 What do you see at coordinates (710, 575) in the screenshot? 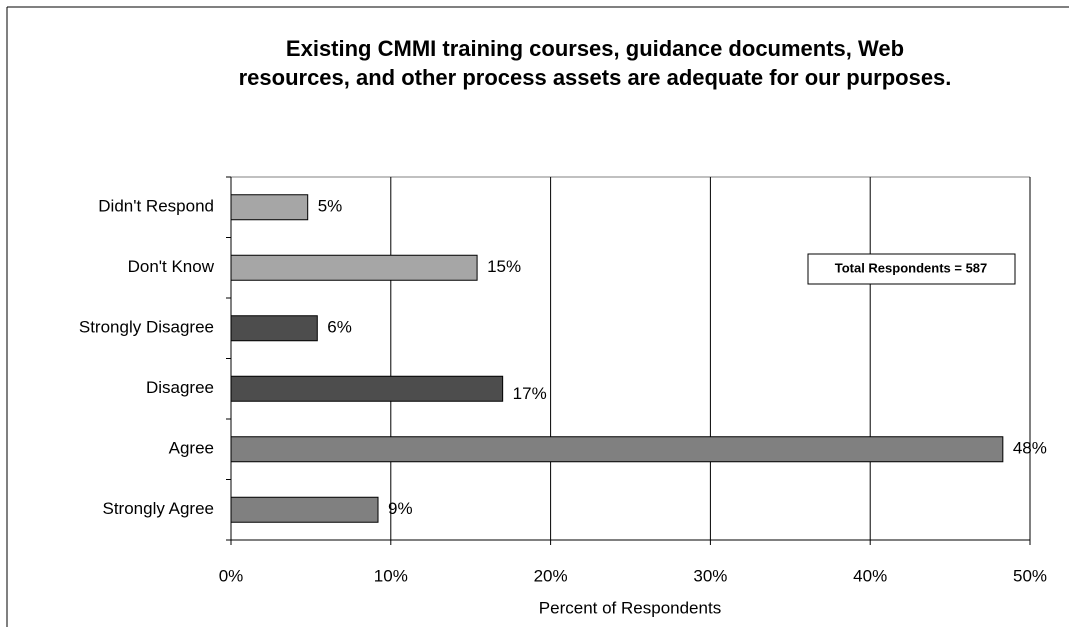
I see `x-tick-label: 30%` at bounding box center [710, 575].